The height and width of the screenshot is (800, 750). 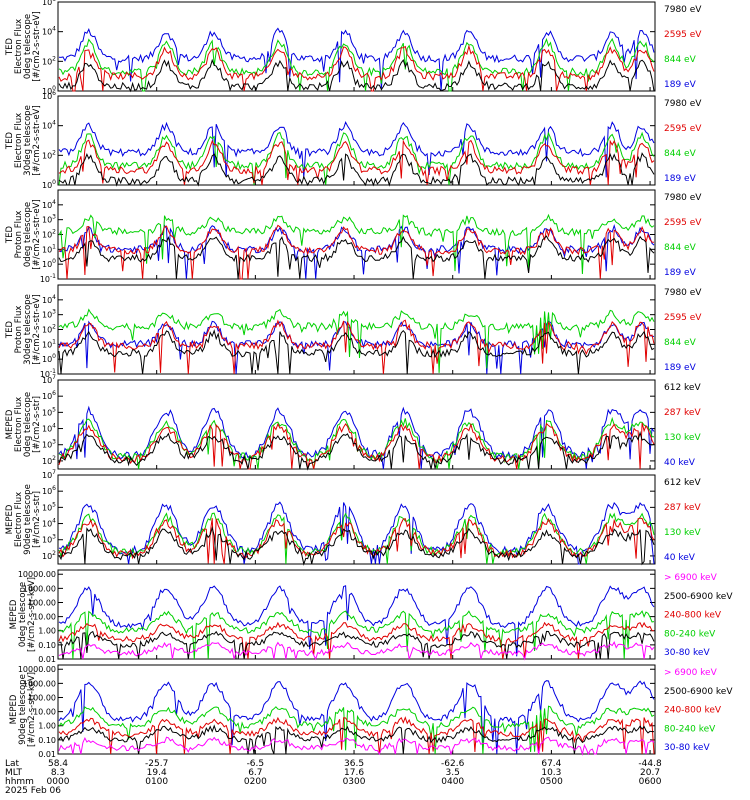 I want to click on x-label-mlt: 3.5, so click(x=453, y=773).